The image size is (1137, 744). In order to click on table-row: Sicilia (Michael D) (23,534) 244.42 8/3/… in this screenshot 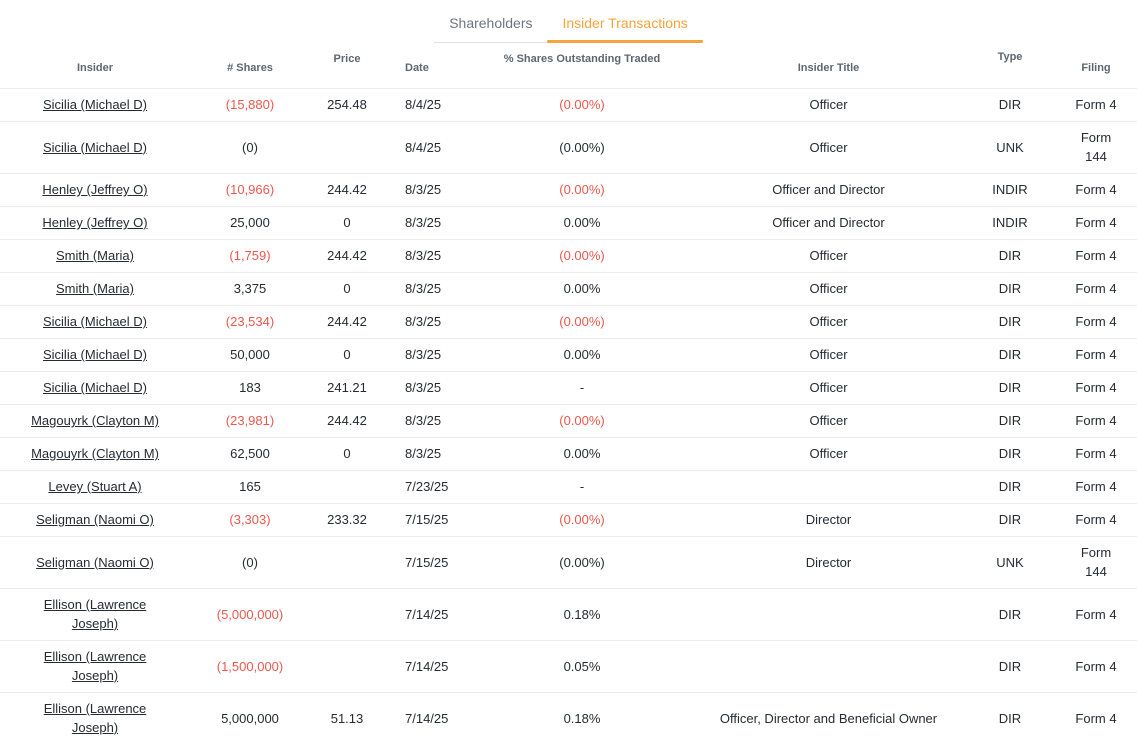, I will do `click(568, 322)`.